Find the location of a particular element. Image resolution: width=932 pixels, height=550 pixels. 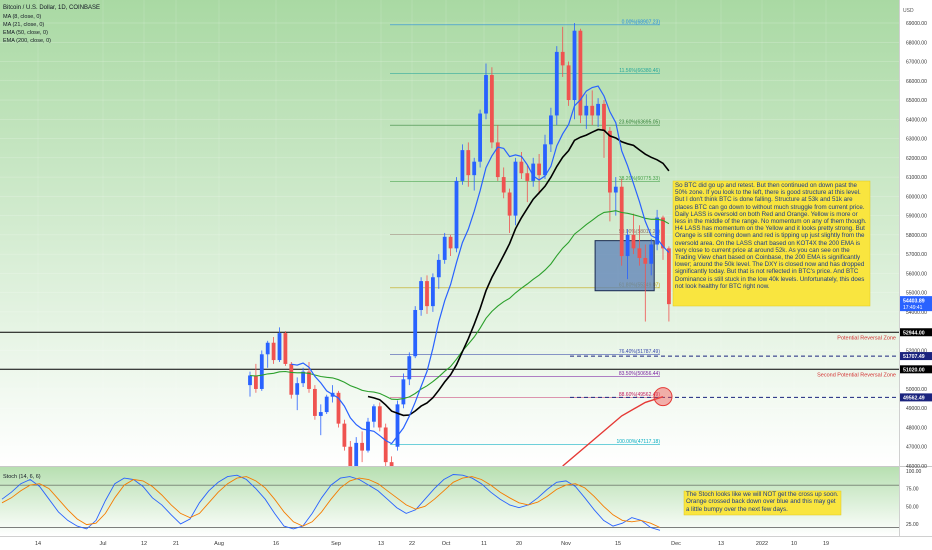

symbol-title: Bitcoin / U.S. Dollar, 1D, COINBASE is located at coordinates (51, 8).